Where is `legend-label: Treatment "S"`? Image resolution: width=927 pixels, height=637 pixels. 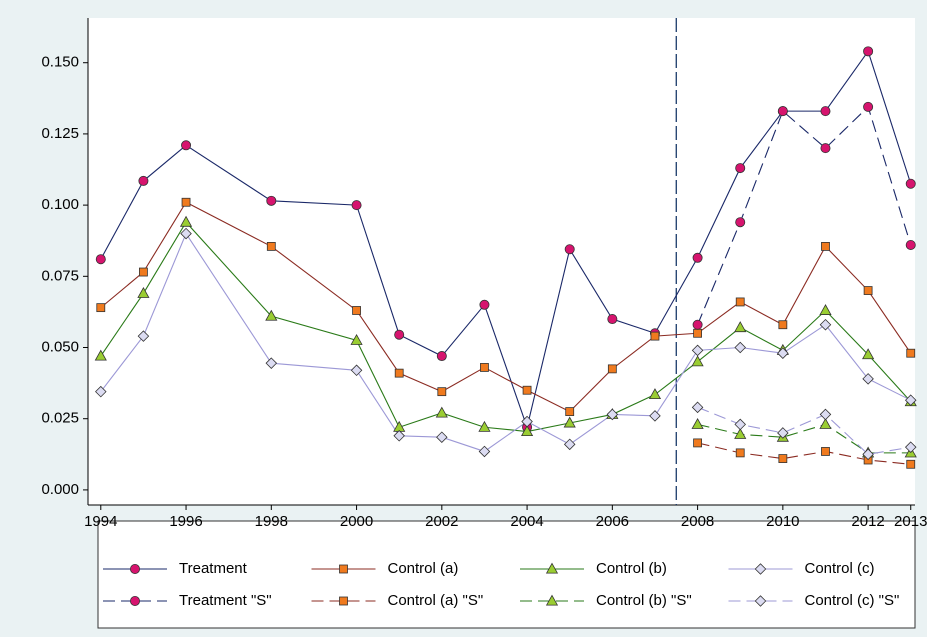 legend-label: Treatment "S" is located at coordinates (225, 600).